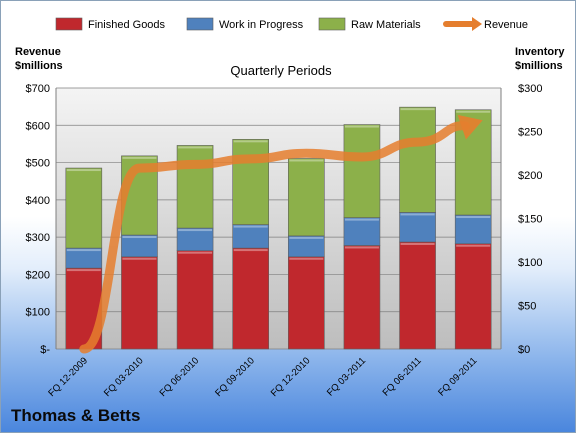  I want to click on right-axis-title-line-1: Inventory, so click(540, 52).